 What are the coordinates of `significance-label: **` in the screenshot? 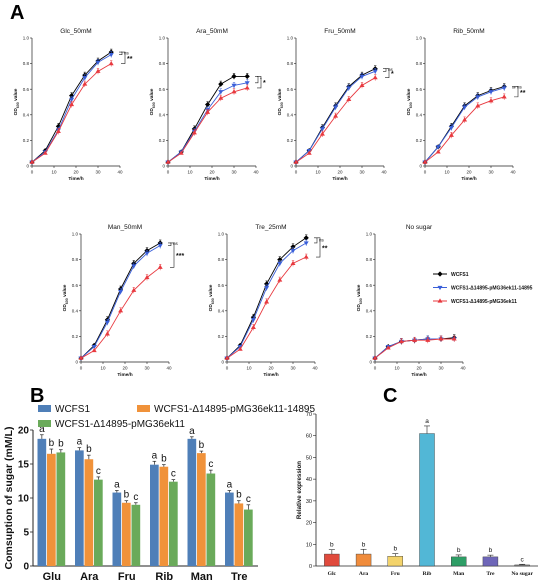 It's located at (325, 248).